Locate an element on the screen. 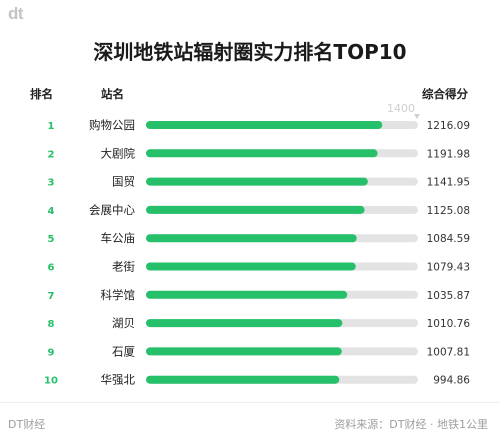 The image size is (500, 445). rank-number: 5 is located at coordinates (51, 239).